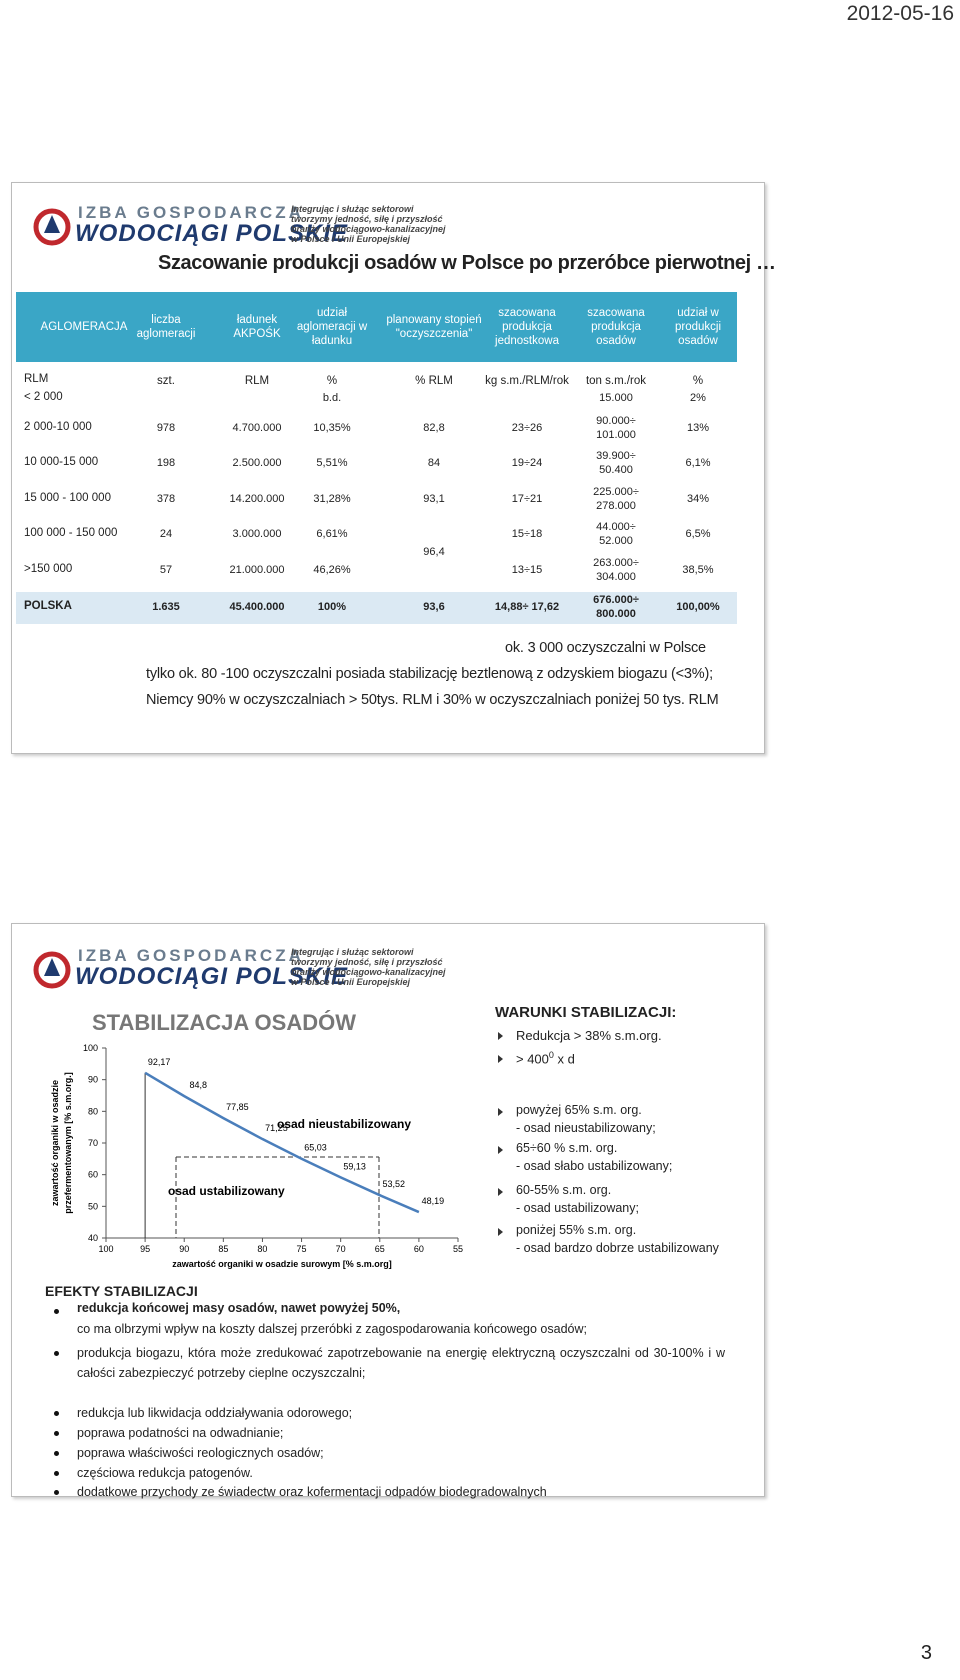 The width and height of the screenshot is (960, 1680). Describe the element at coordinates (55, 1143) in the screenshot. I see `y-axis-label: zawartość organiki w osadzie` at that location.